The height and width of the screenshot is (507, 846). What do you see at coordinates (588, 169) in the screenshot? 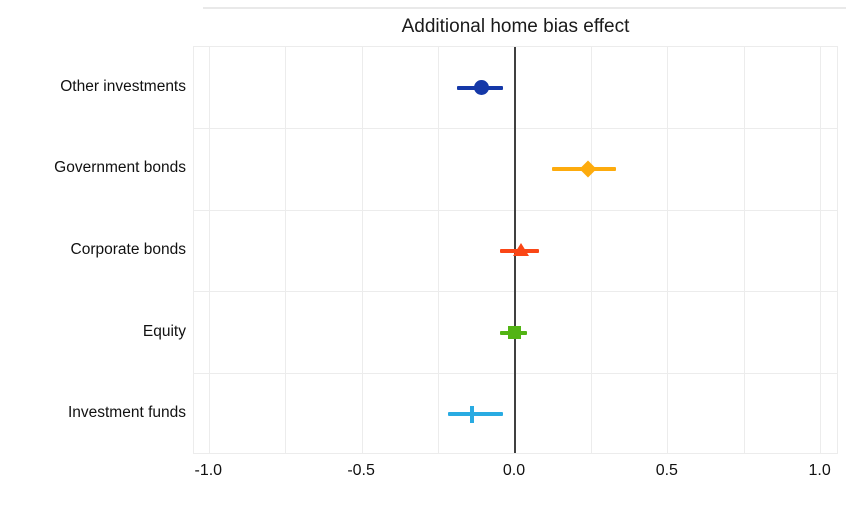
I see `point-marker-diamond` at bounding box center [588, 169].